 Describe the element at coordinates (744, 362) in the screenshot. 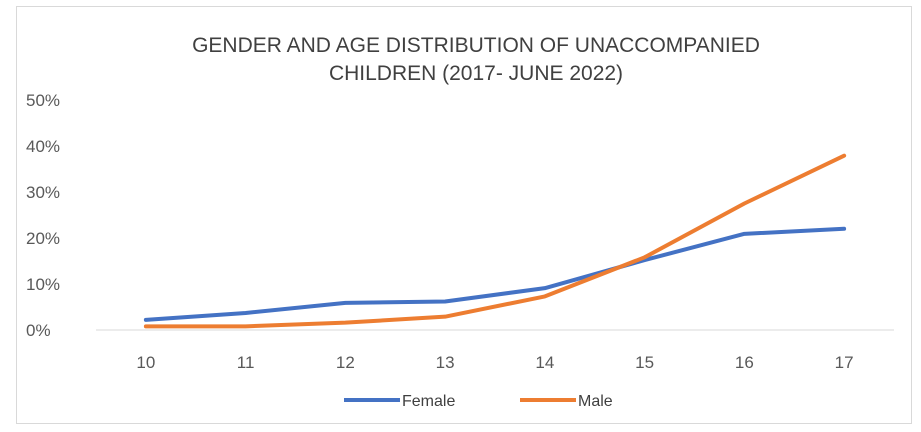

I see `x-tick-label: 16` at that location.